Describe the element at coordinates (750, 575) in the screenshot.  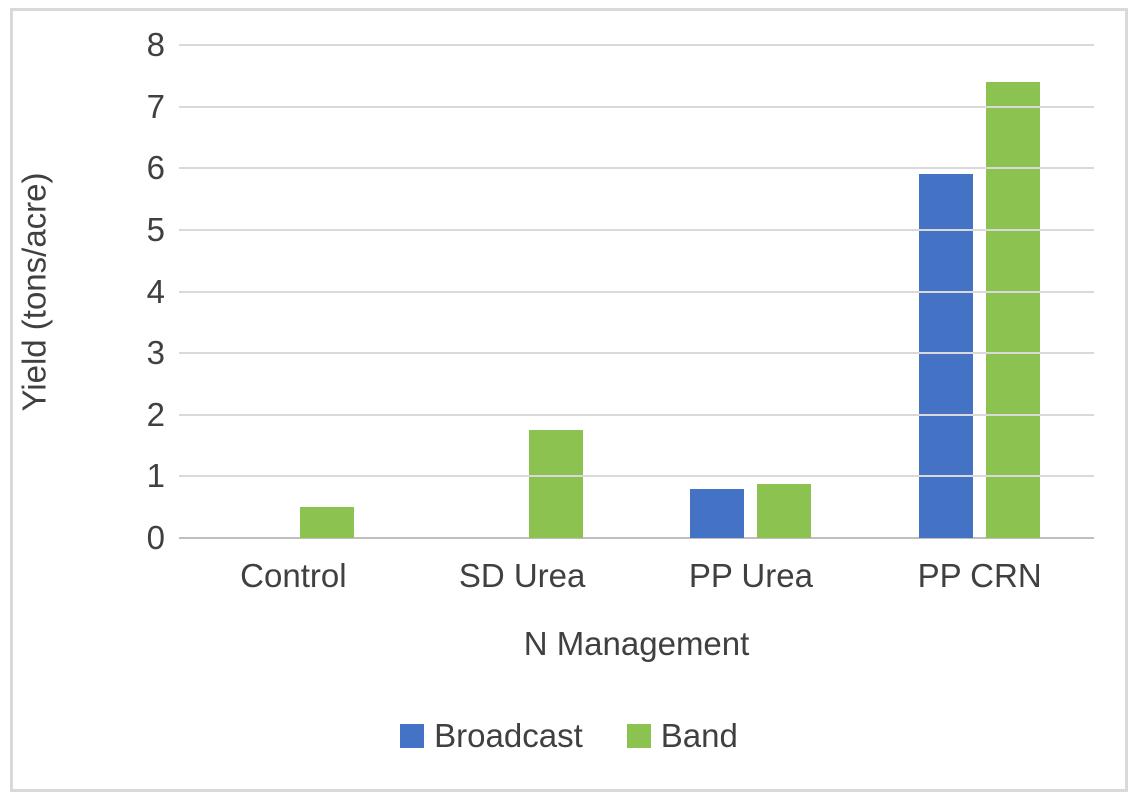
I see `x-tick-label-pp-urea: PP Urea` at that location.